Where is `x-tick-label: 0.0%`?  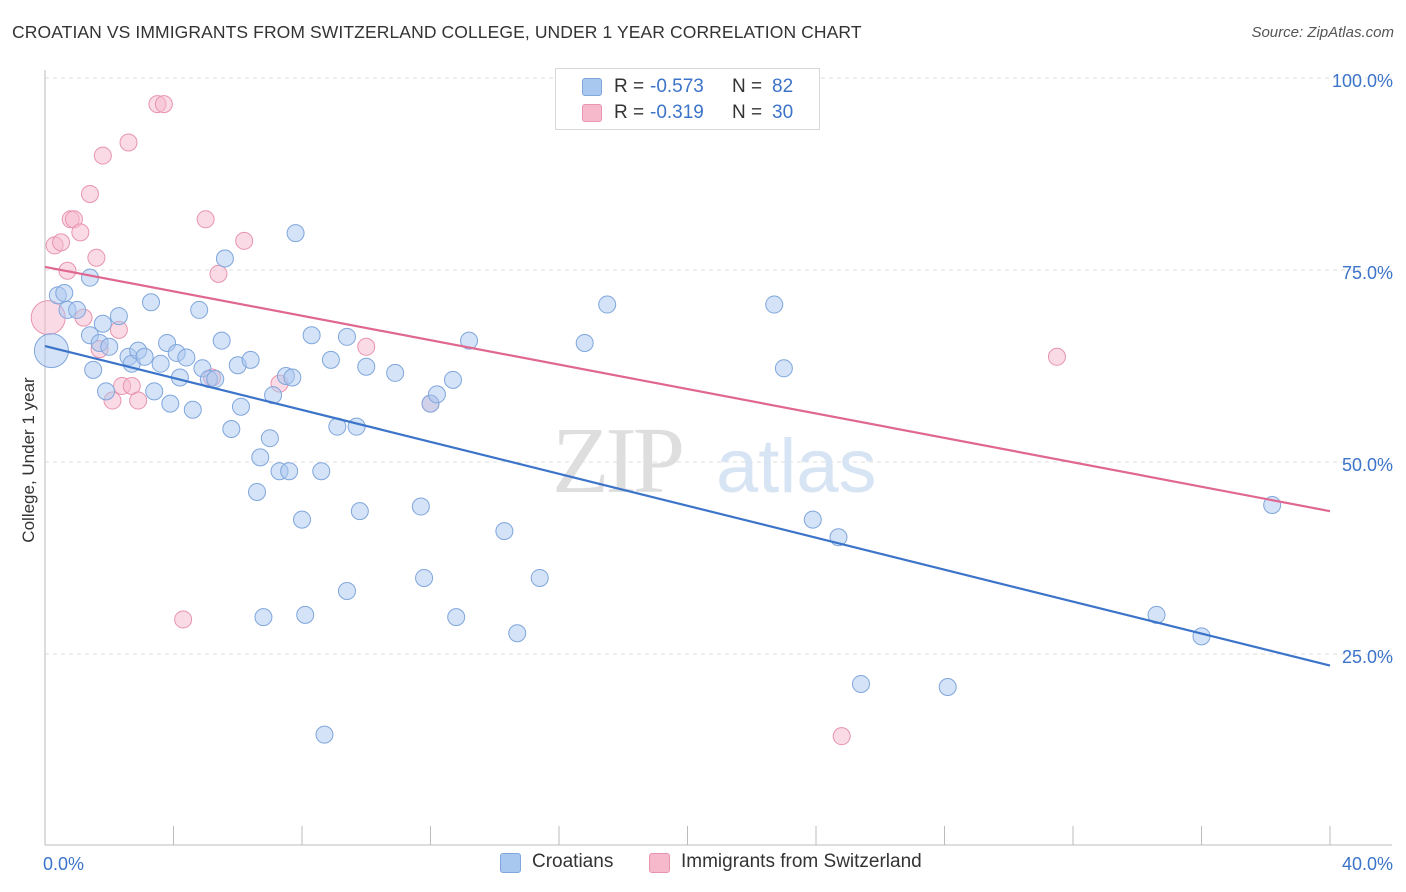 x-tick-label: 0.0% is located at coordinates (63, 864).